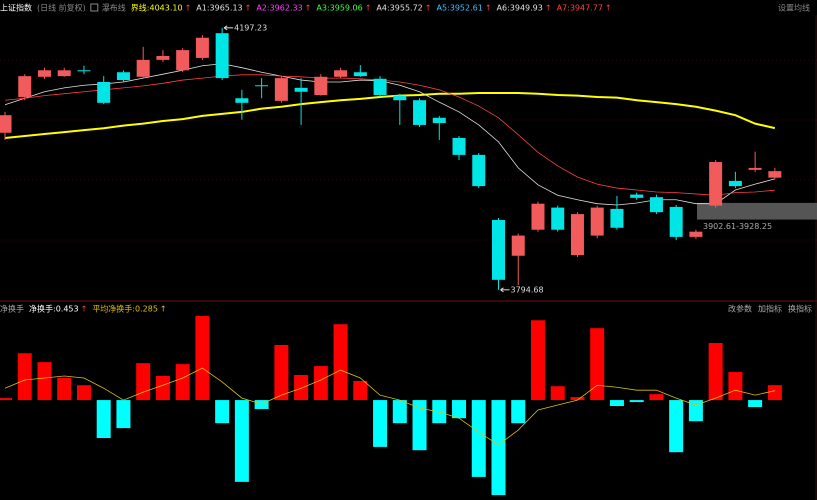 The height and width of the screenshot is (500, 817). I want to click on panel-button: 加指标, so click(770, 309).